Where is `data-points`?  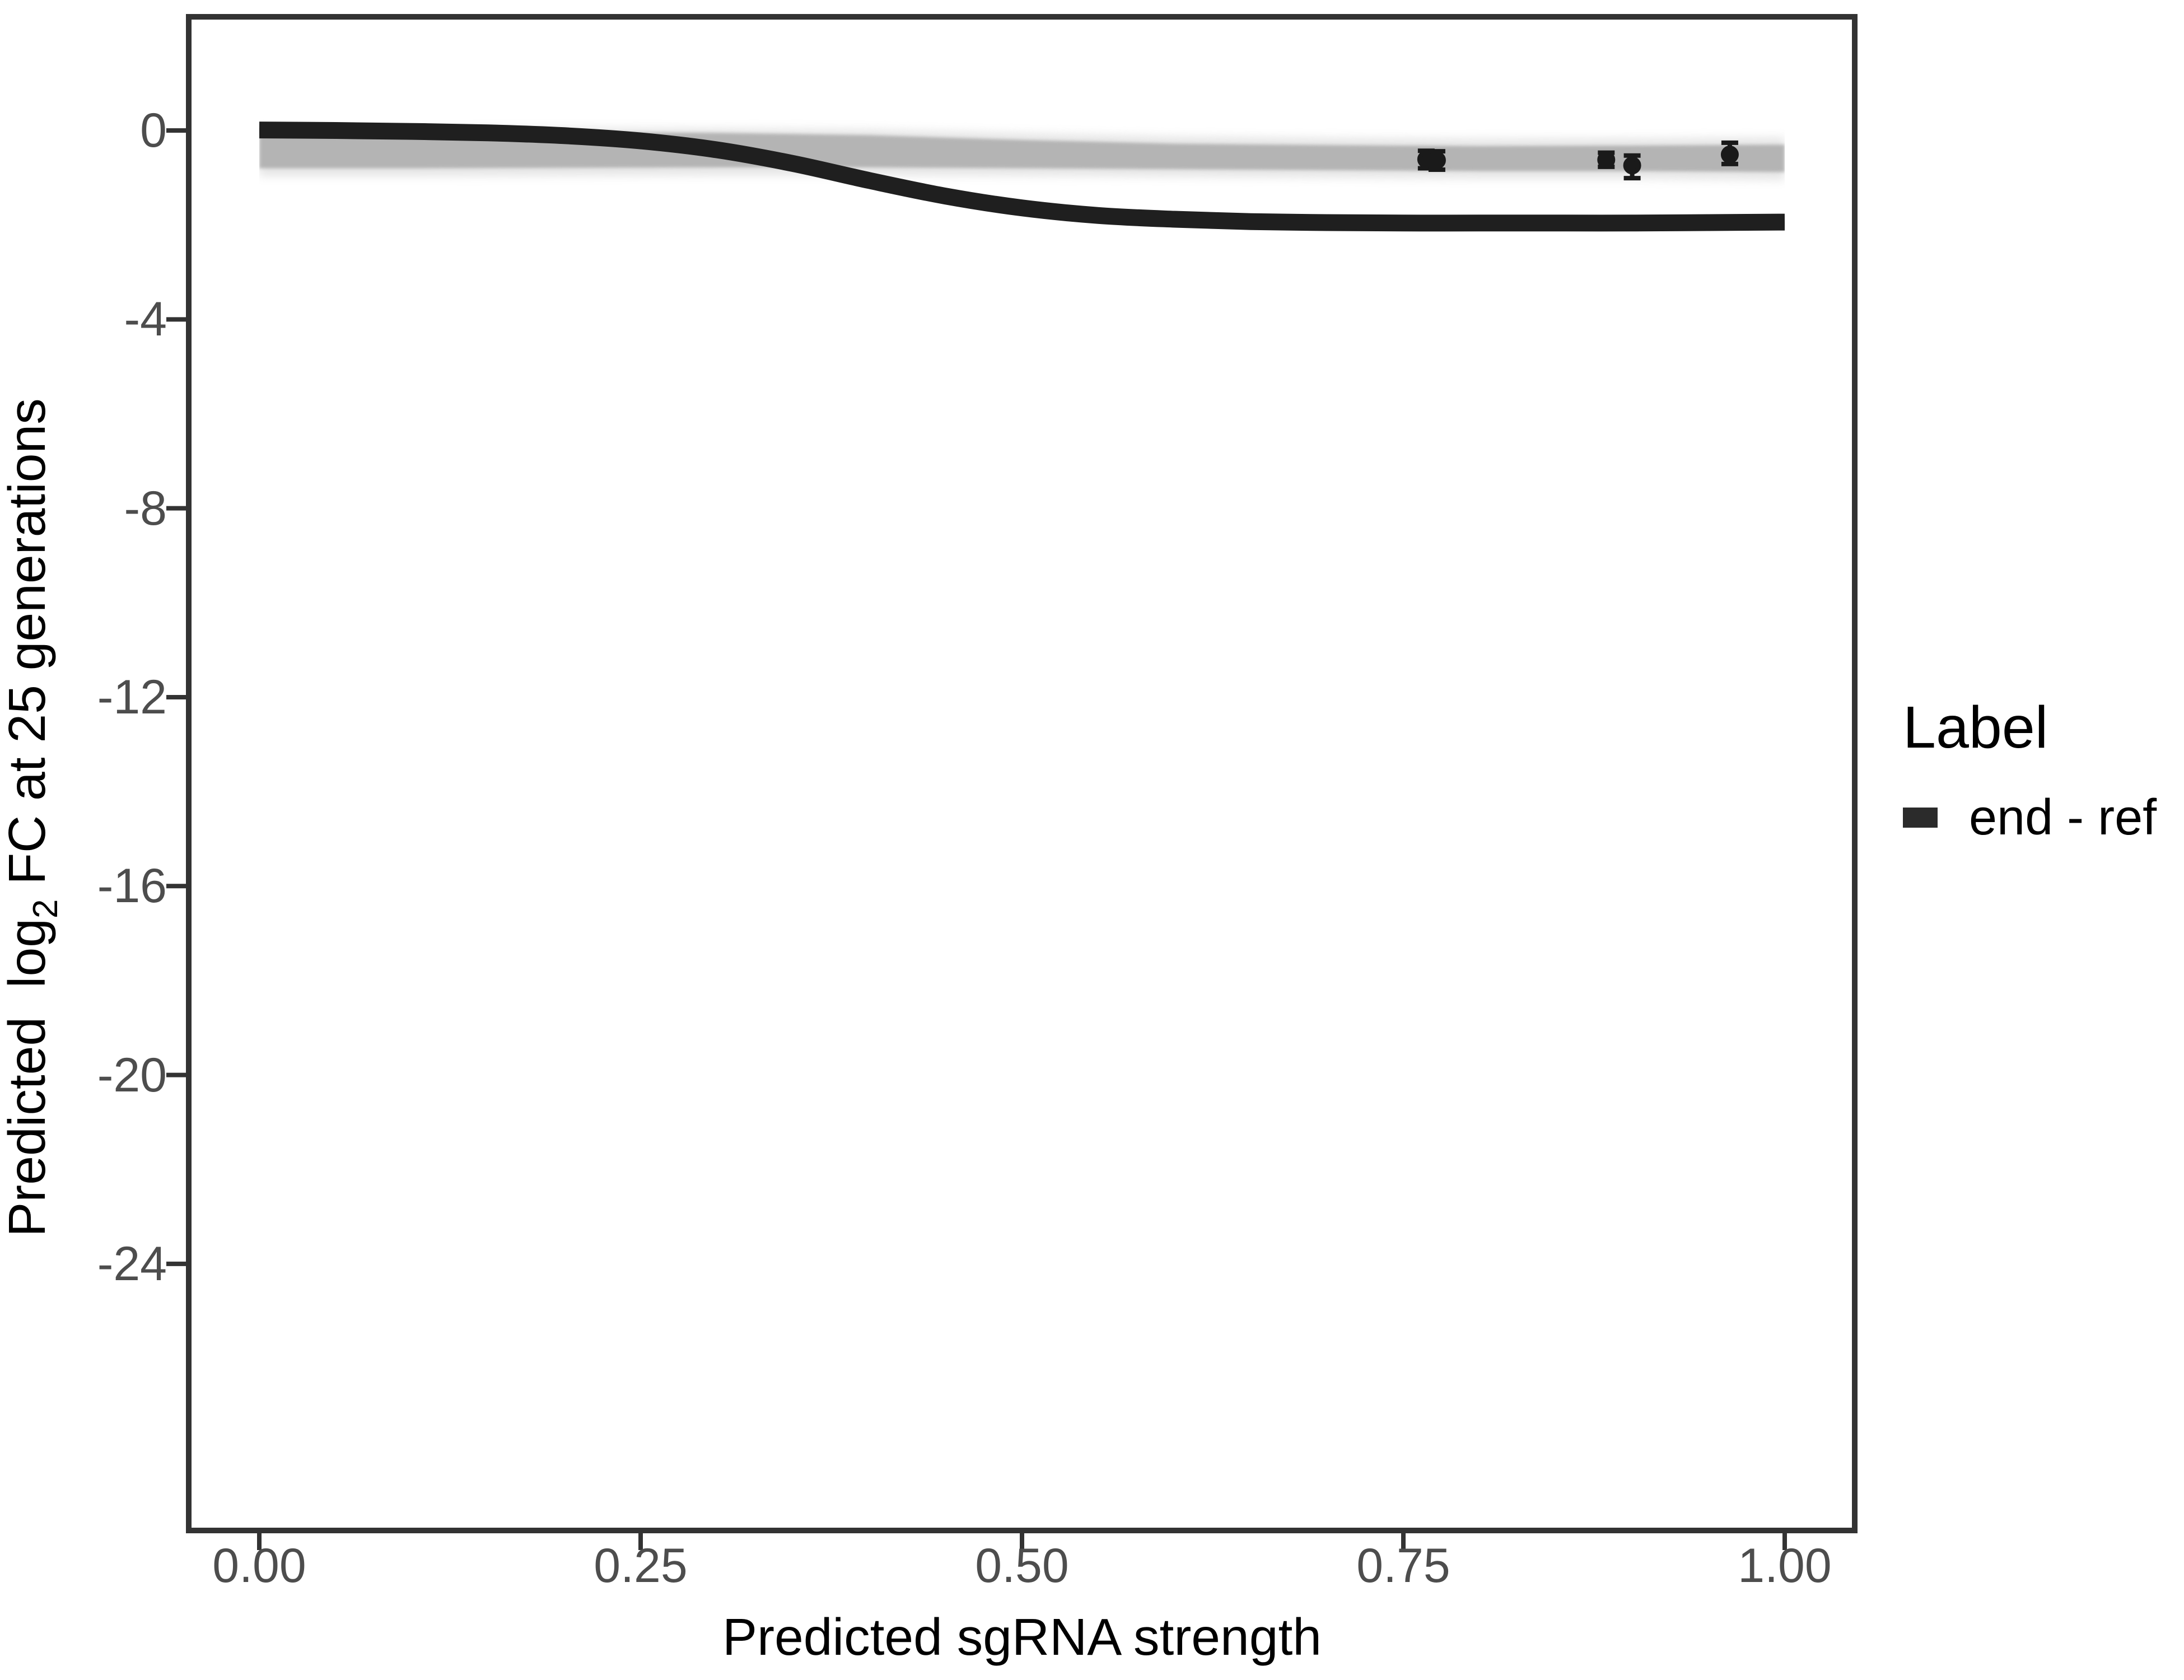
data-points is located at coordinates (1578, 161).